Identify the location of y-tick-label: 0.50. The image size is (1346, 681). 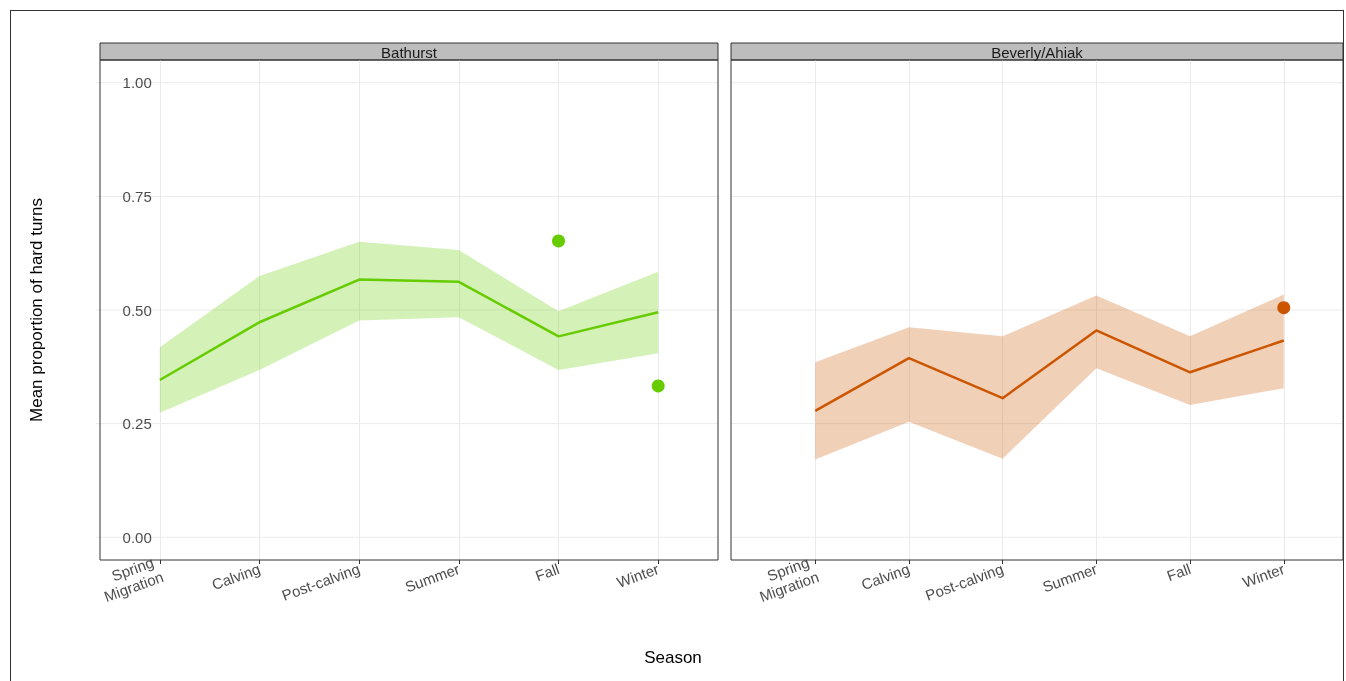
(137, 310).